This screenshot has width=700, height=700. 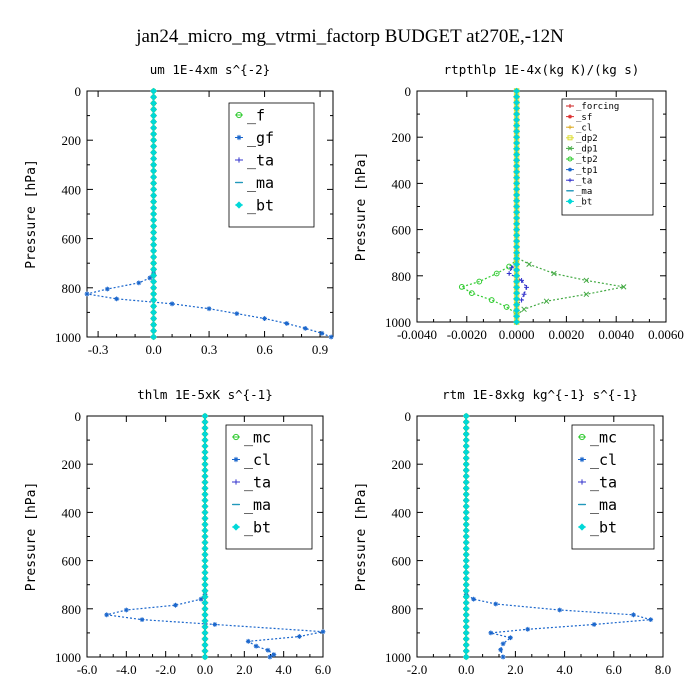 What do you see at coordinates (244, 669) in the screenshot?
I see `x-tick-label: 2.0` at bounding box center [244, 669].